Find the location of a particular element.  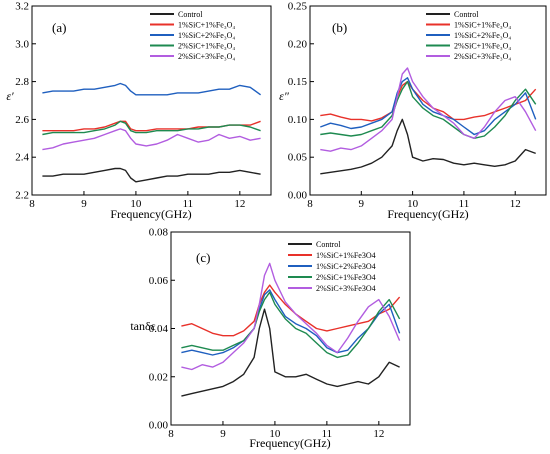

series-lines-c is located at coordinates (291, 329).